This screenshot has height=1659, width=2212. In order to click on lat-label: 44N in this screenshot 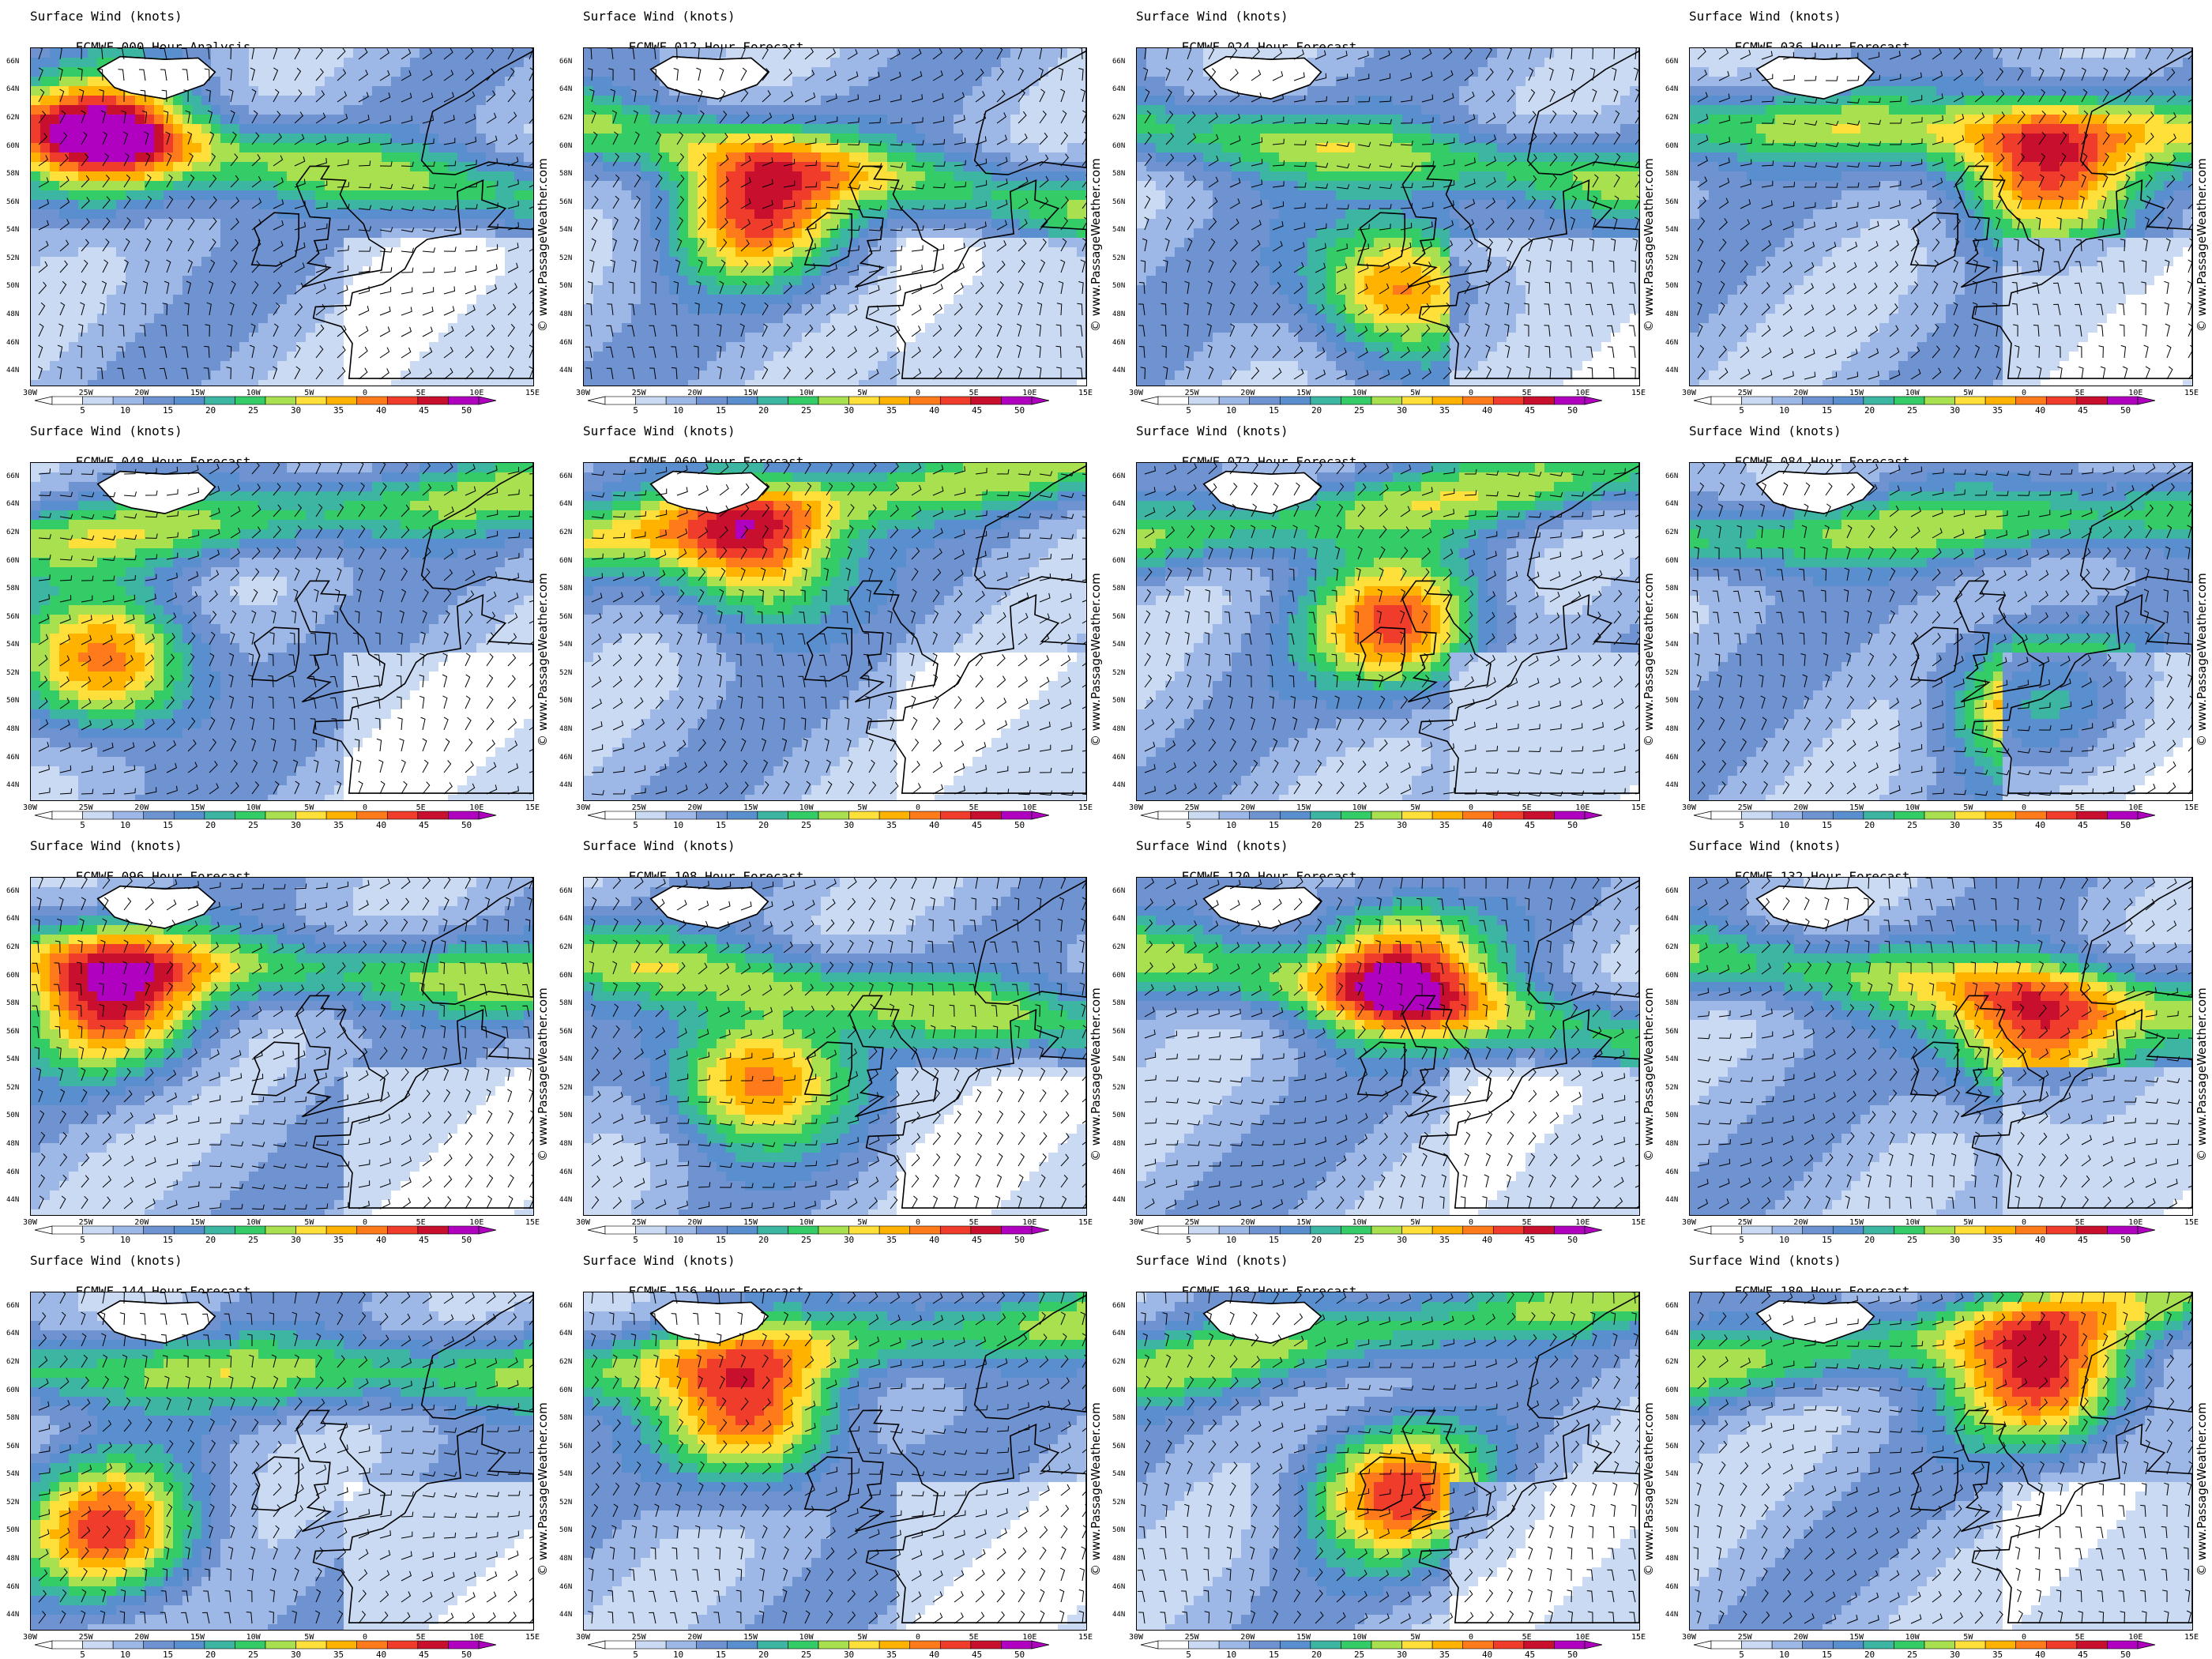, I will do `click(566, 371)`.